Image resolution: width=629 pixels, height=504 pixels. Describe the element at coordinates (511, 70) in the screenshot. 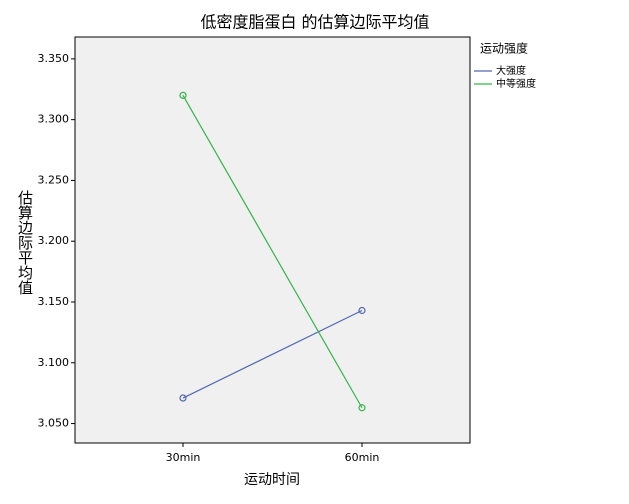

I see `legend-label: 大强度` at that location.